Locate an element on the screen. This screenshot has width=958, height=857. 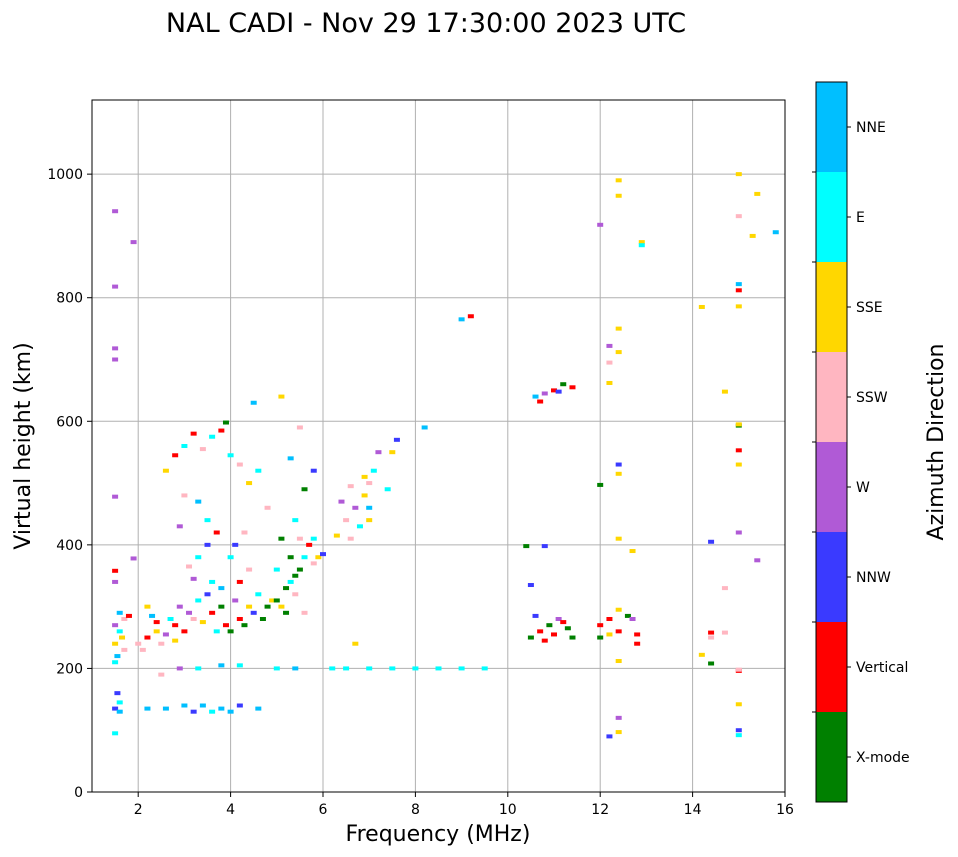
y-tick-label: 400 is located at coordinates (69, 546).